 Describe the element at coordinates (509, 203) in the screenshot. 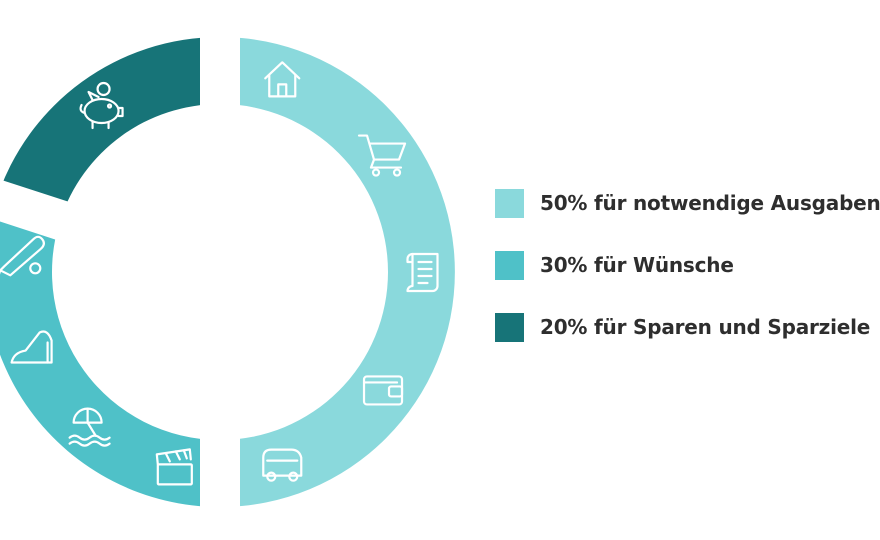

I see `legend-swatch-needs` at that location.